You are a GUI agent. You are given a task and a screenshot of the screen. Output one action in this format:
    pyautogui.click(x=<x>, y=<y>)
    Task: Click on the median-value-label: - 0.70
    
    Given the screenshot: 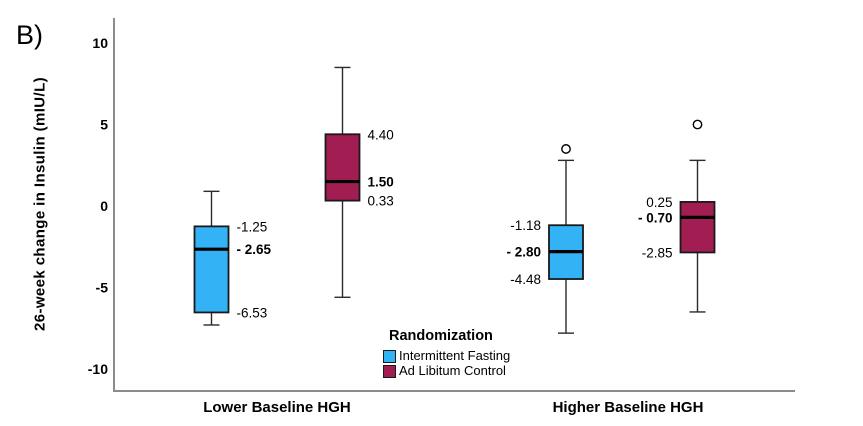 What is the action you would take?
    pyautogui.click(x=655, y=217)
    